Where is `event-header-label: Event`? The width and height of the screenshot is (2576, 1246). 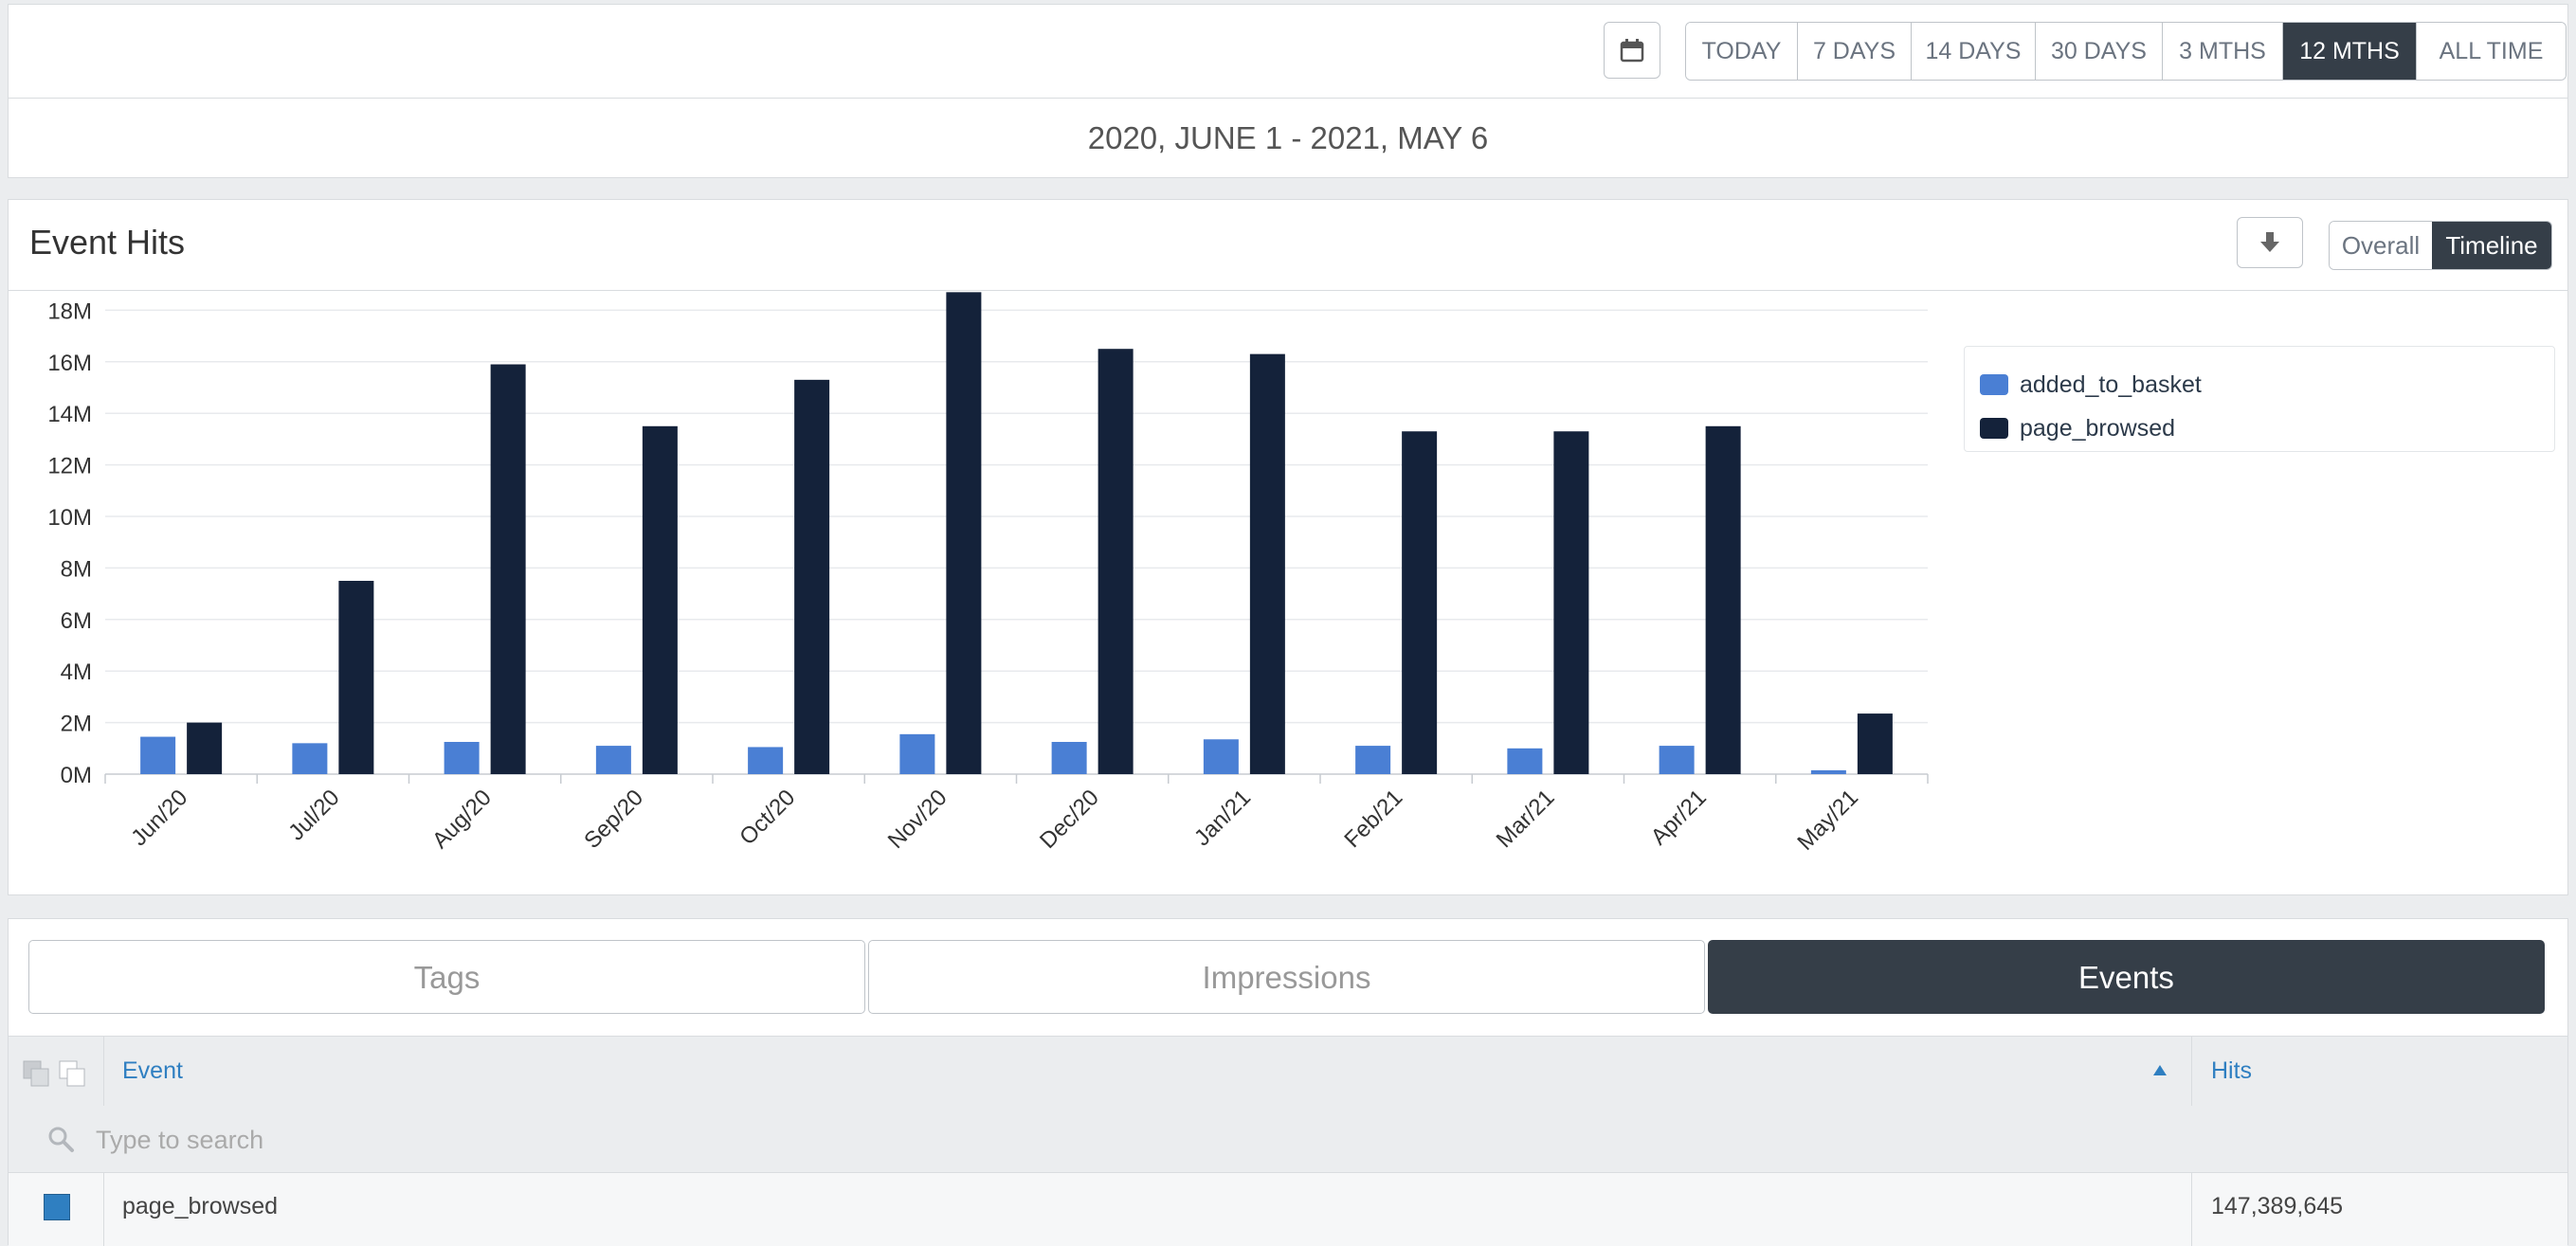
event-header-label: Event is located at coordinates (152, 1070).